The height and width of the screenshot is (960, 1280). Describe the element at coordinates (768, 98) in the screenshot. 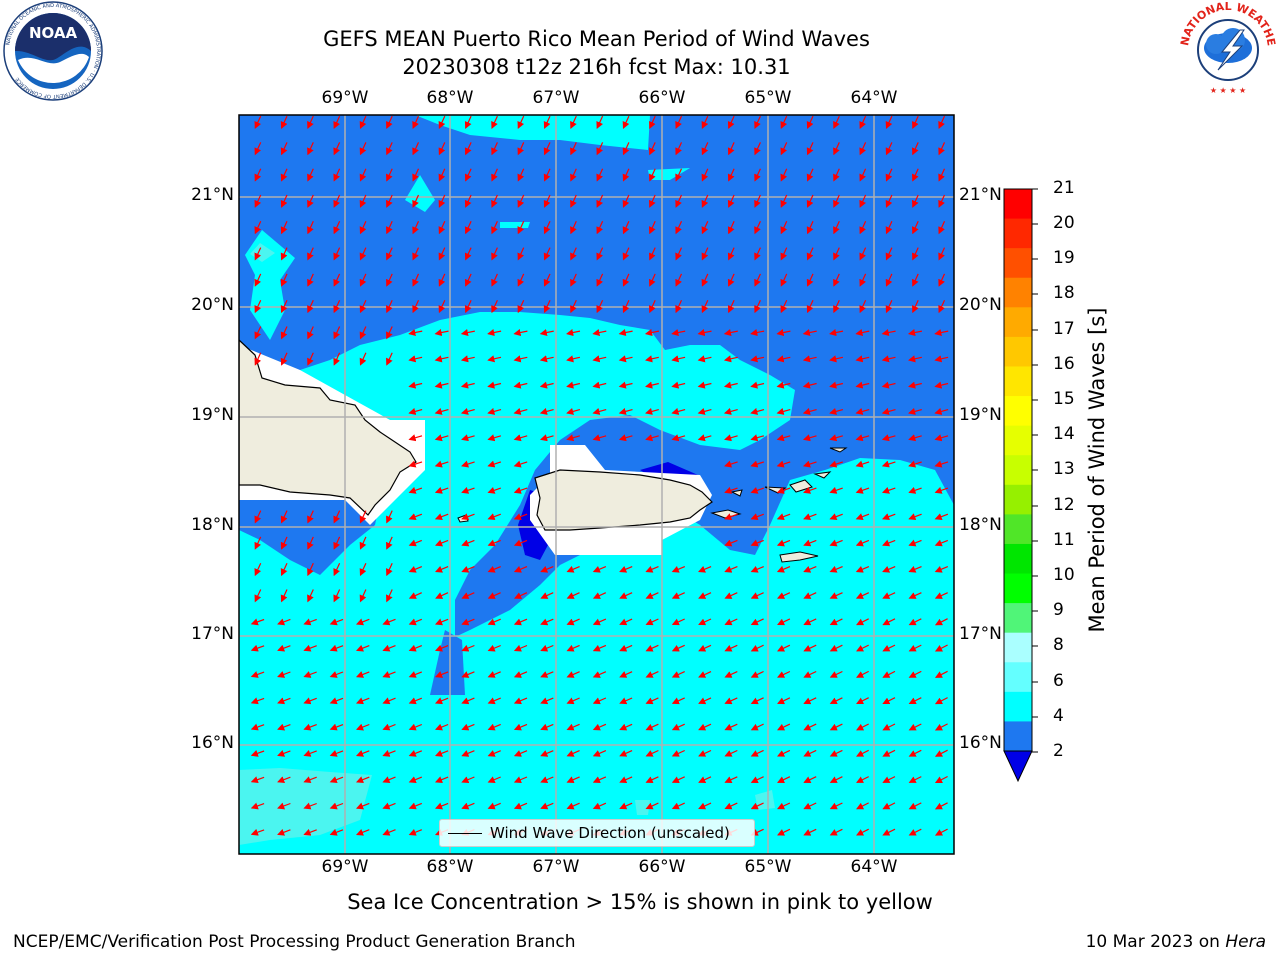

I see `lon-label-top: 65°W` at that location.